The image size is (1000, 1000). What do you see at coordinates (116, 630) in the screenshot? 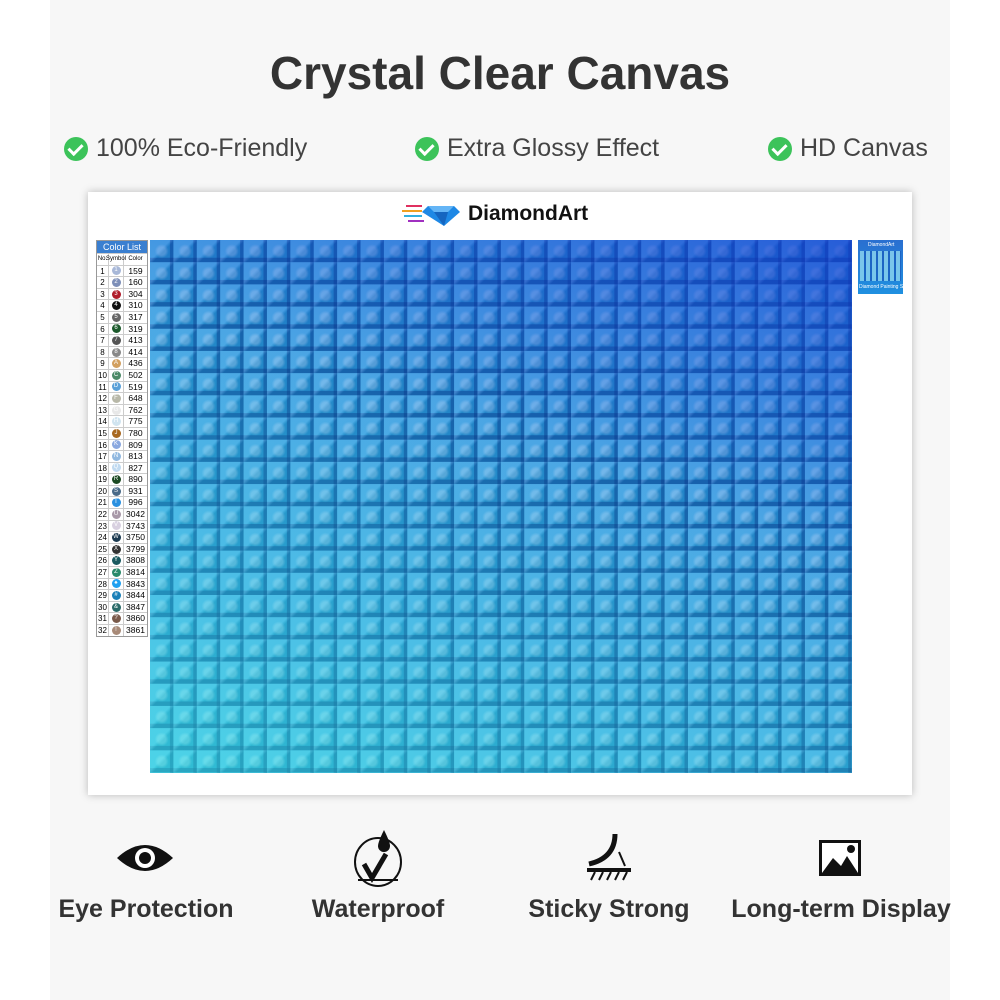
I see `color-swatch: !` at bounding box center [116, 630].